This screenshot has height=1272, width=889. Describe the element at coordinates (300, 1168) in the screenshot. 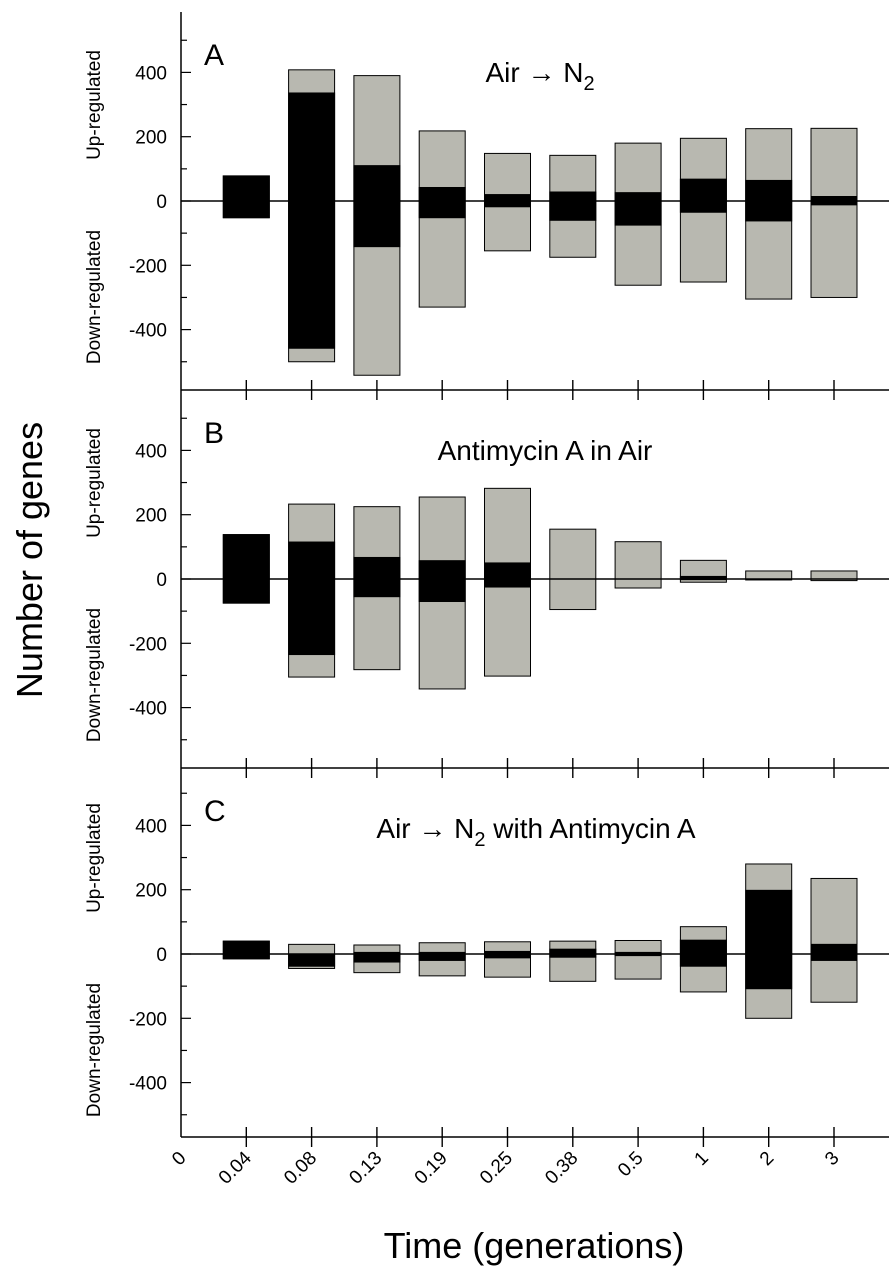

I see `x-tick-label: 0.08` at that location.